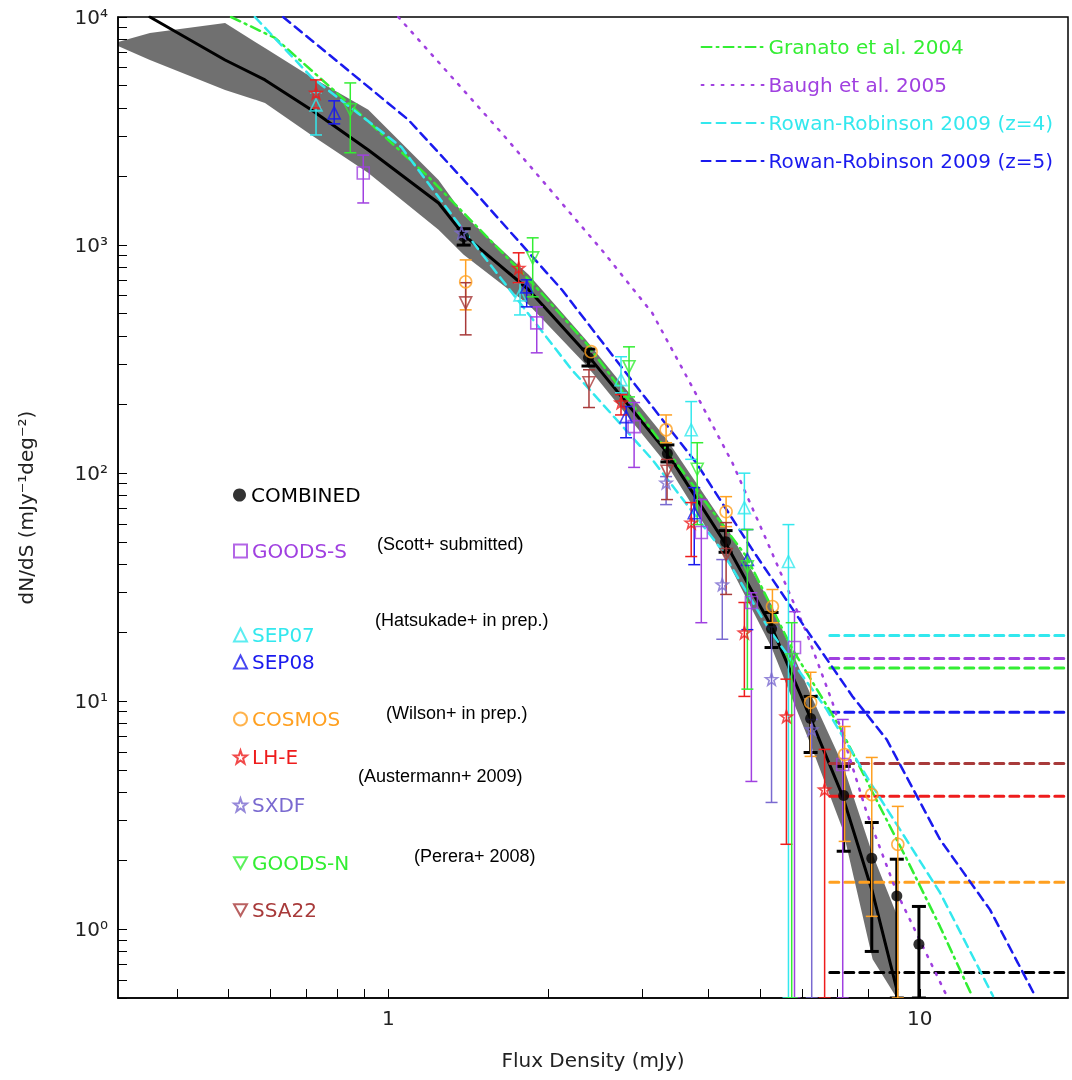 Image resolution: width=1072 pixels, height=1080 pixels. What do you see at coordinates (283, 635) in the screenshot?
I see `legend-label: SEP07` at bounding box center [283, 635].